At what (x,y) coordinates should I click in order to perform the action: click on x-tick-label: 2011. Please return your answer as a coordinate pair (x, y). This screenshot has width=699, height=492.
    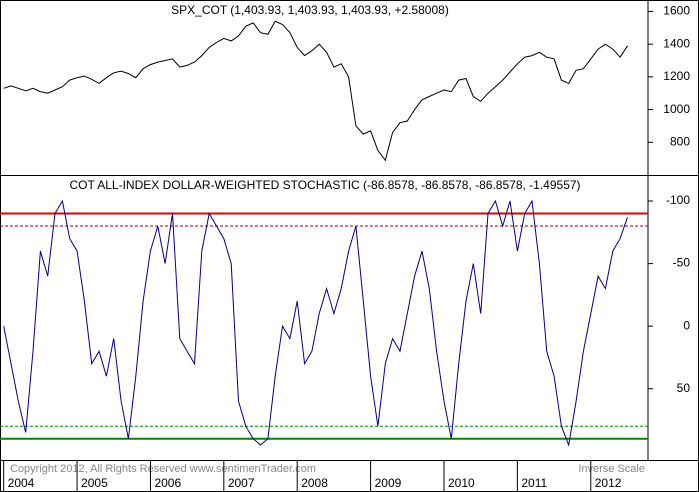
    Looking at the image, I should click on (534, 483).